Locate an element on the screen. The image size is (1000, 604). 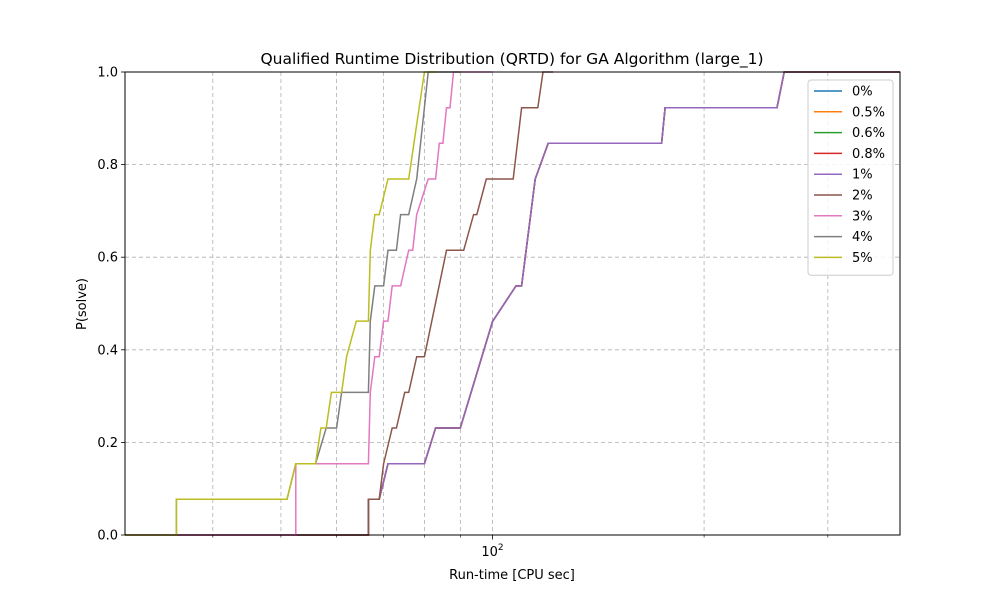
legend-label: 1% is located at coordinates (862, 175).